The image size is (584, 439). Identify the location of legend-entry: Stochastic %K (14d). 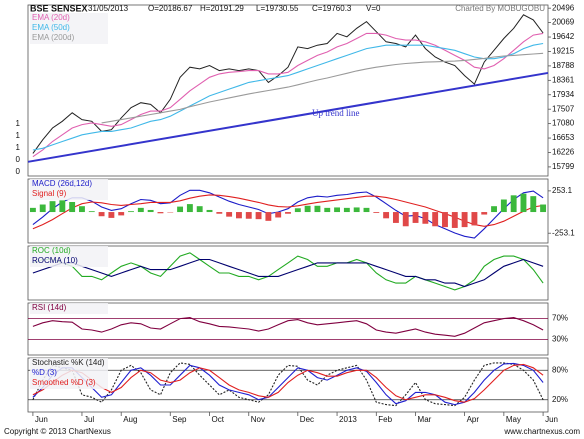
(68, 362).